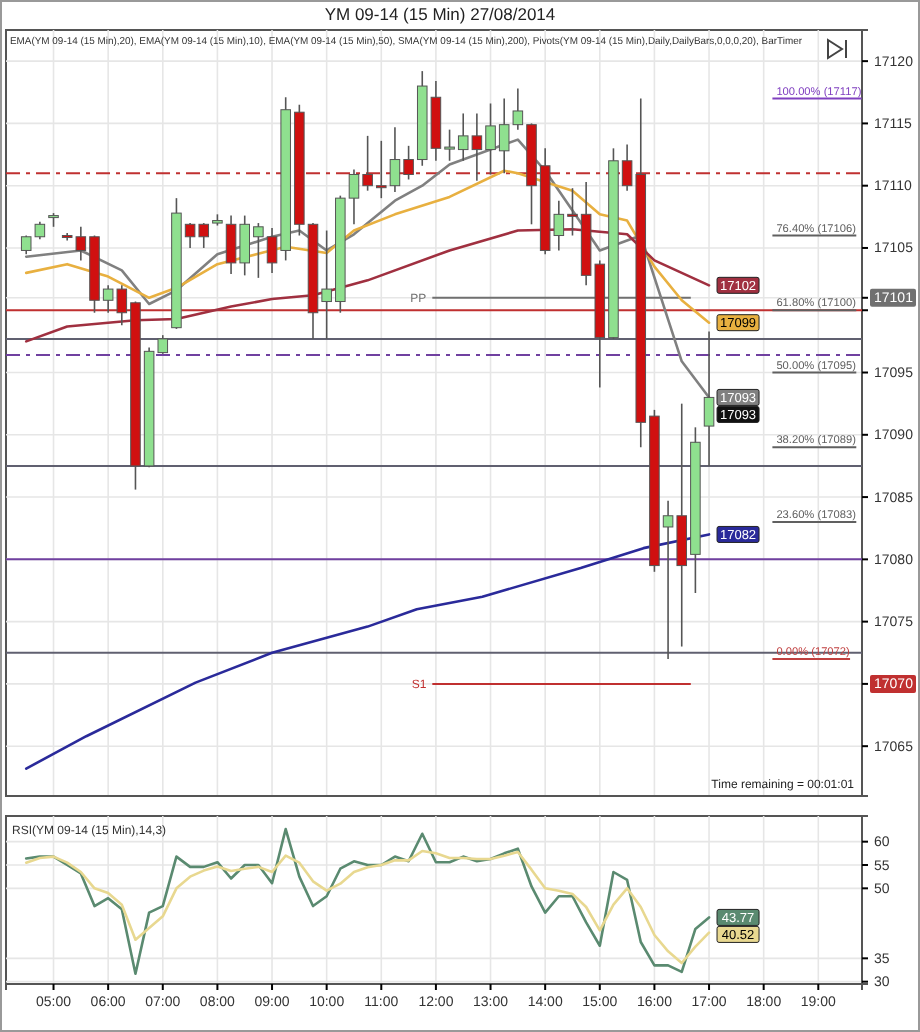 The height and width of the screenshot is (1032, 920). What do you see at coordinates (440, 14) in the screenshot?
I see `chart-title: YM 09-14 (15 Min) 27/08/2014` at bounding box center [440, 14].